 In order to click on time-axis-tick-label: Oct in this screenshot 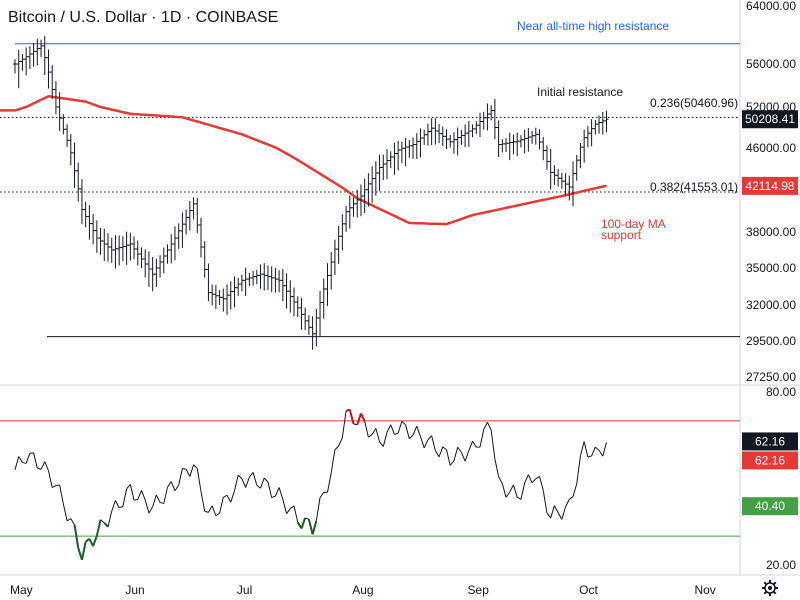, I will do `click(588, 590)`.